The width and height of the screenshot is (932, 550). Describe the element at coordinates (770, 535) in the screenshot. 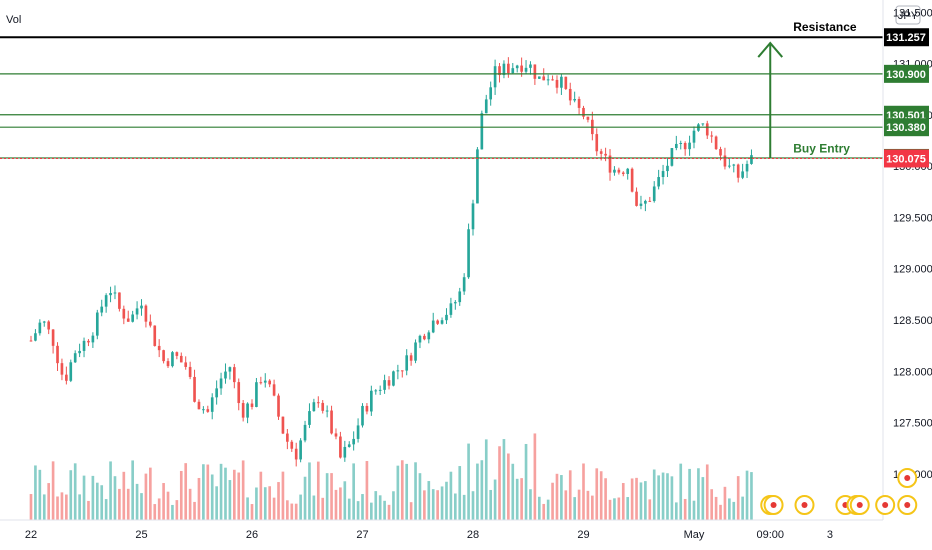

I see `x-tick-label: 09:00` at that location.